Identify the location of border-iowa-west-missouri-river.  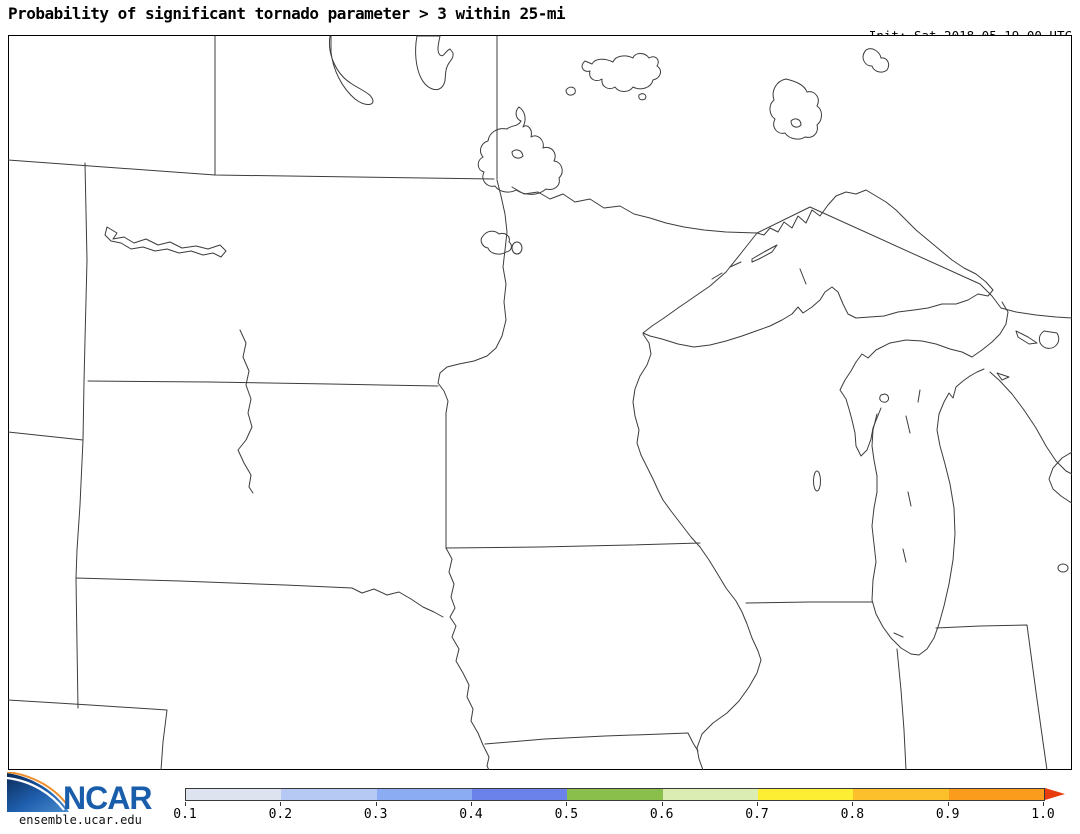
(467, 658).